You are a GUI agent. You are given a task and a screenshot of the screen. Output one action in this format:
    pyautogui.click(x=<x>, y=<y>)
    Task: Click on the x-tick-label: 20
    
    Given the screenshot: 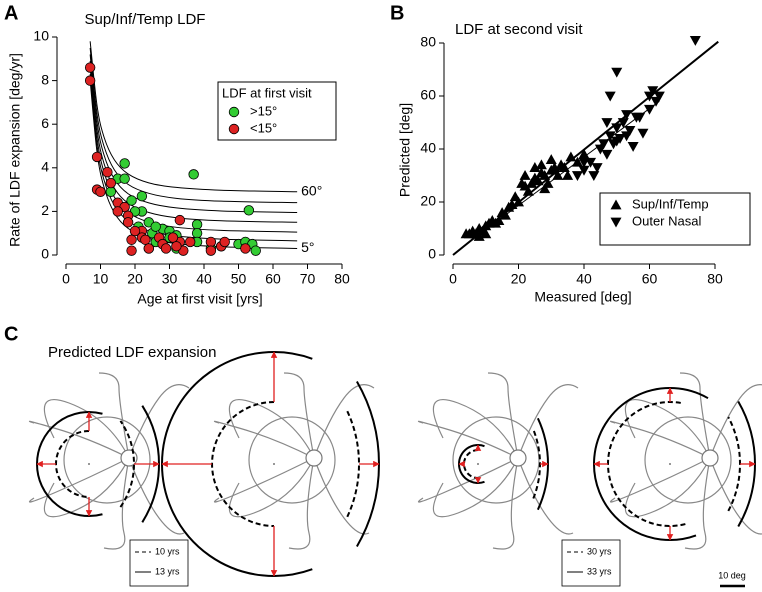 What is the action you would take?
    pyautogui.click(x=135, y=279)
    